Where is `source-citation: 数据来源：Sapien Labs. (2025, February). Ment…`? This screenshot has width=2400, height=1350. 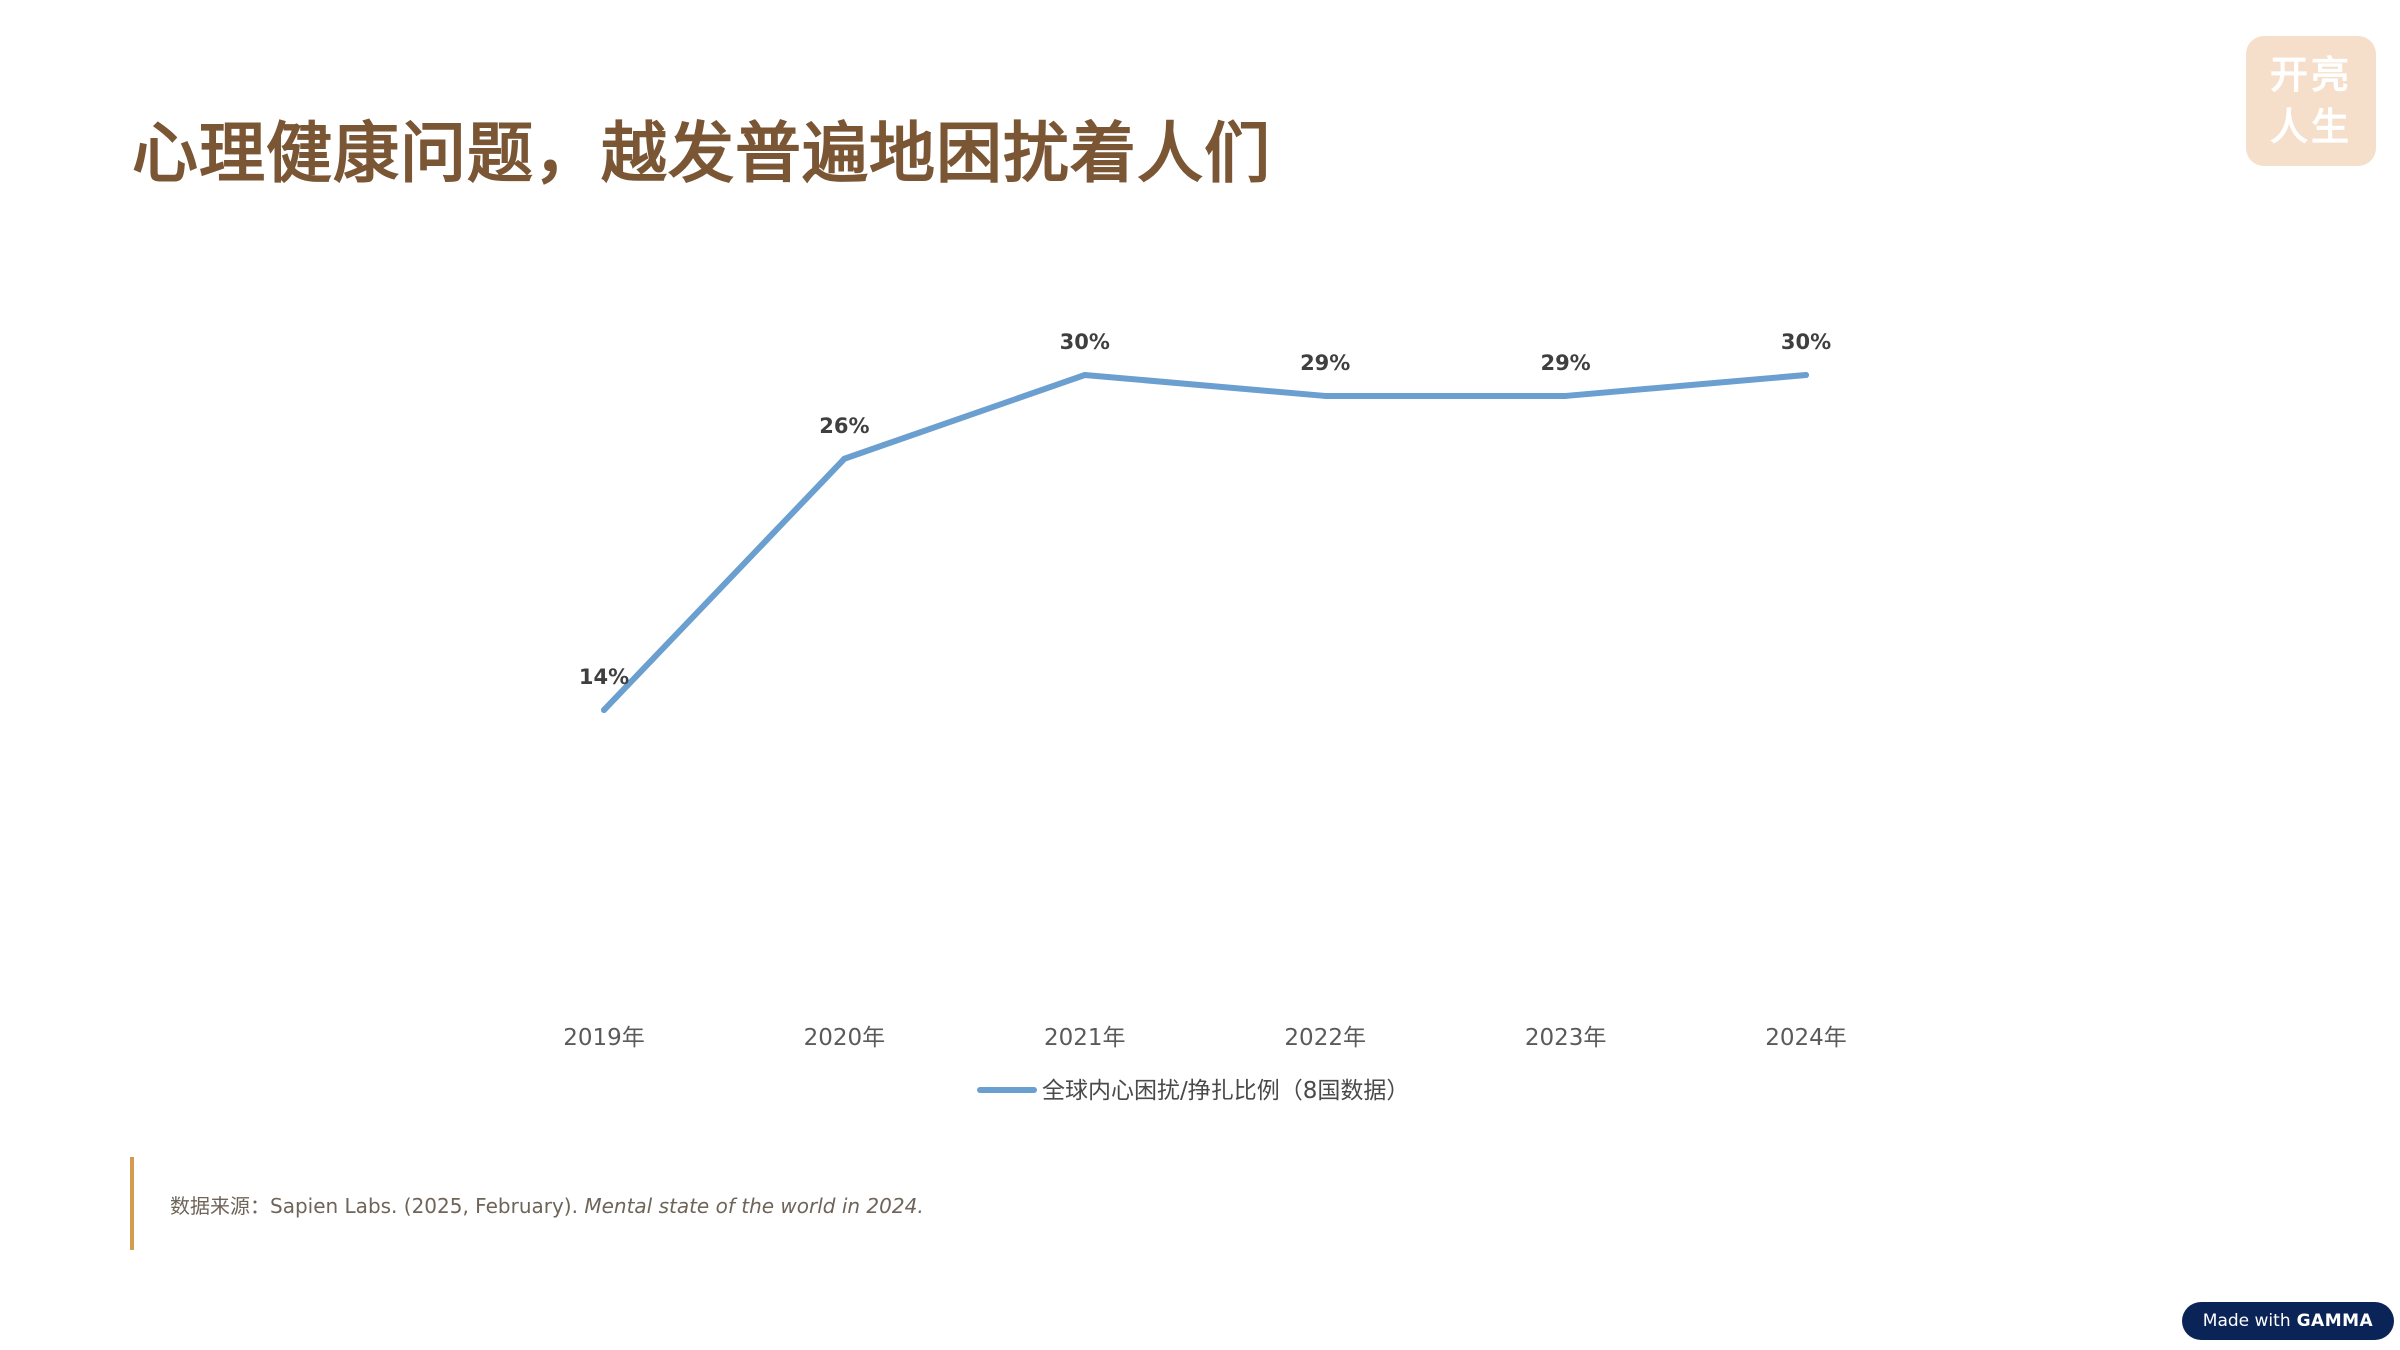
source-citation: 数据来源：Sapien Labs. (2025, February). Ment… is located at coordinates (547, 1204).